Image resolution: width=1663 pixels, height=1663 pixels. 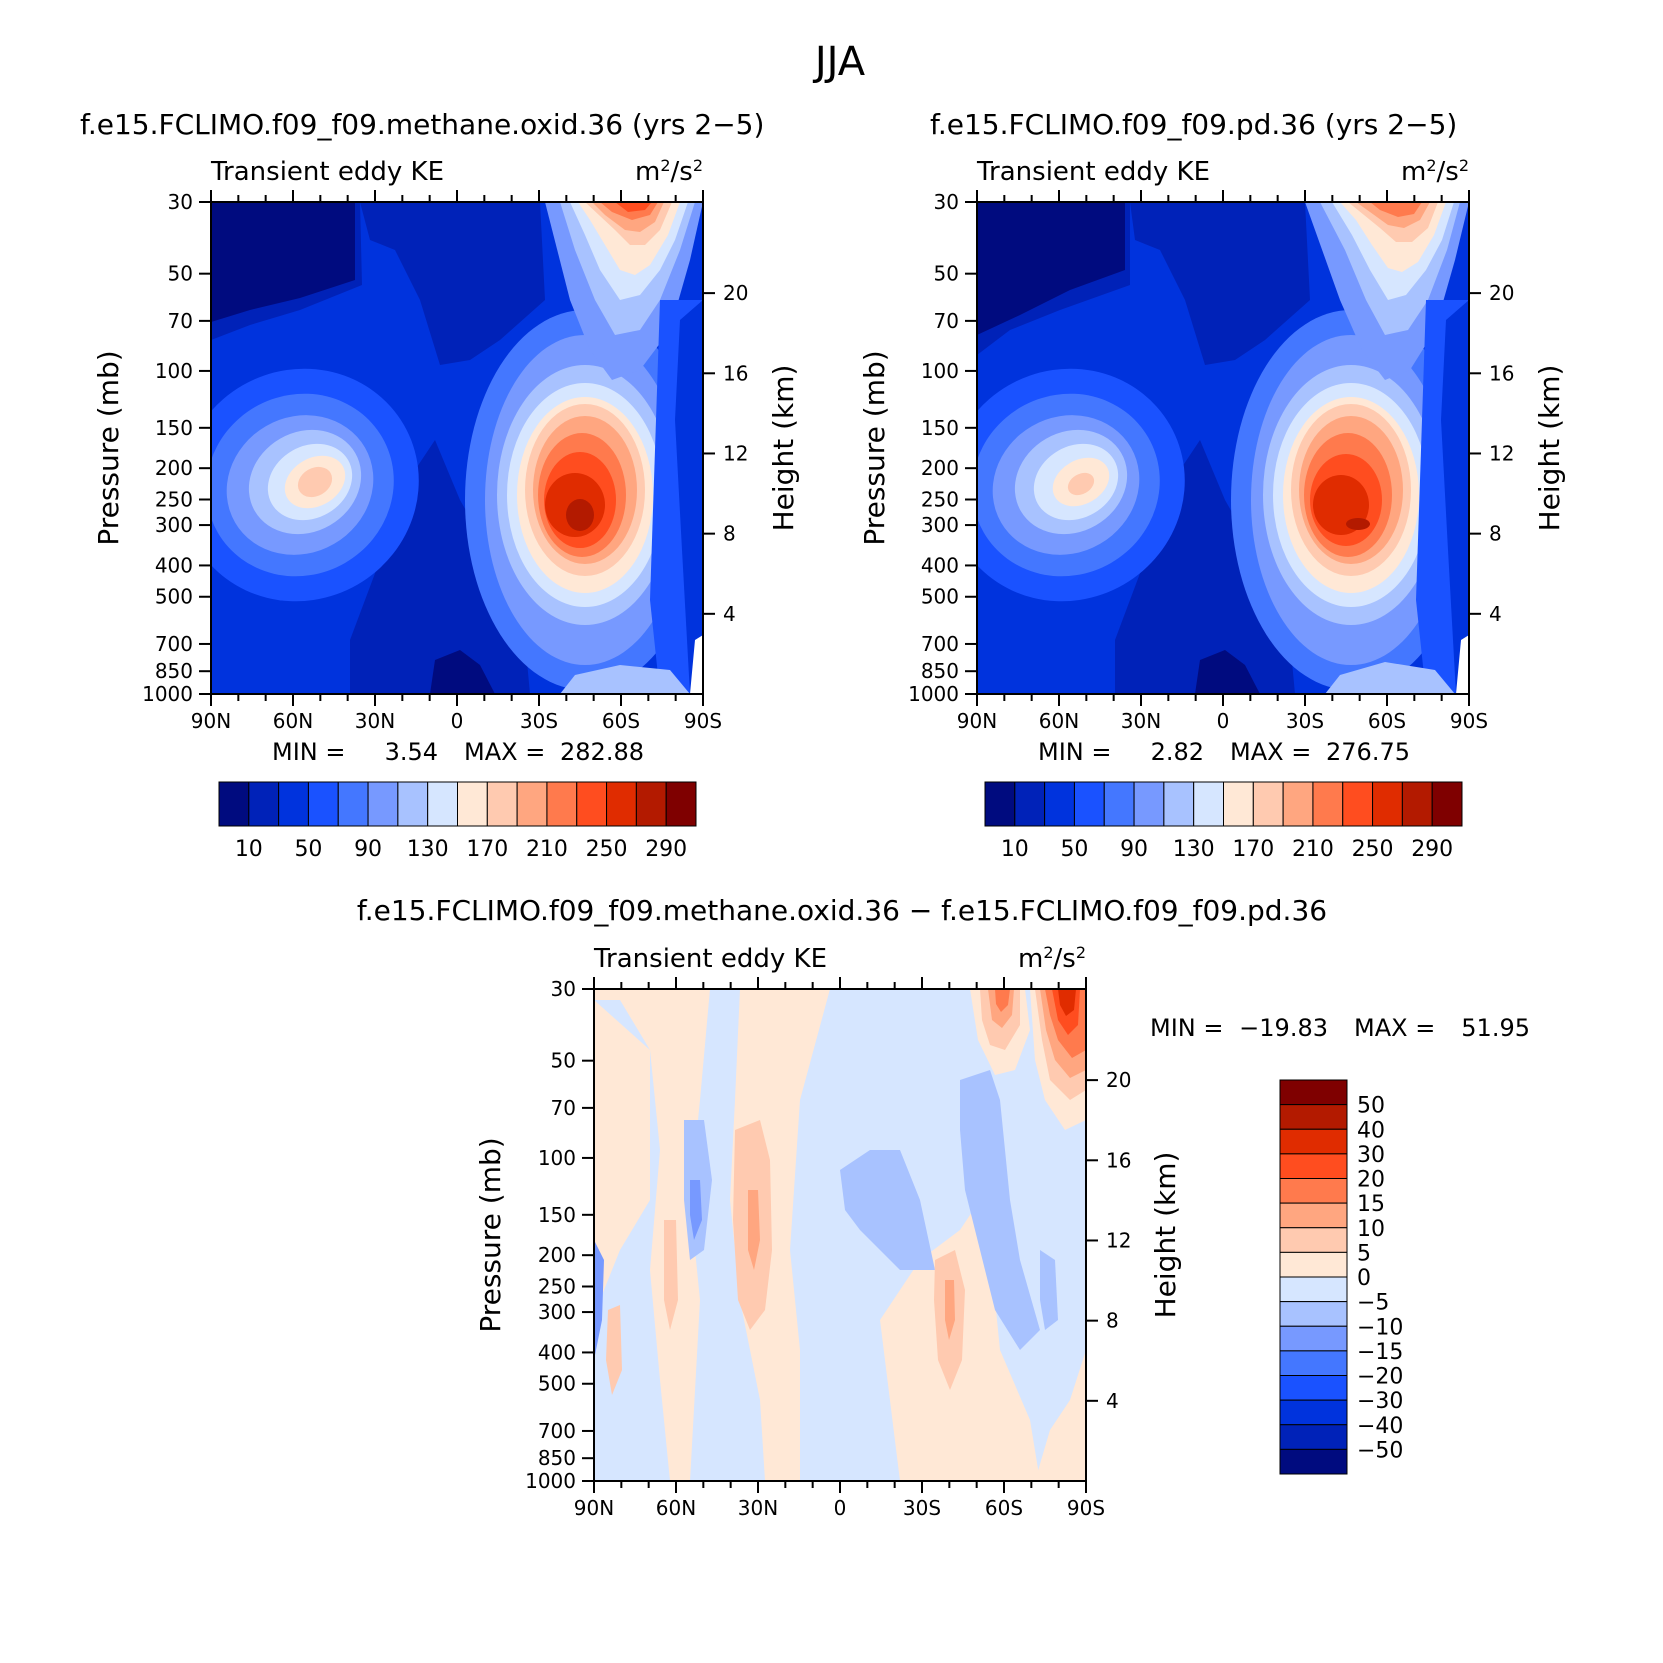 What do you see at coordinates (1501, 373) in the screenshot?
I see `panel-b-height-tick-label: 16` at bounding box center [1501, 373].